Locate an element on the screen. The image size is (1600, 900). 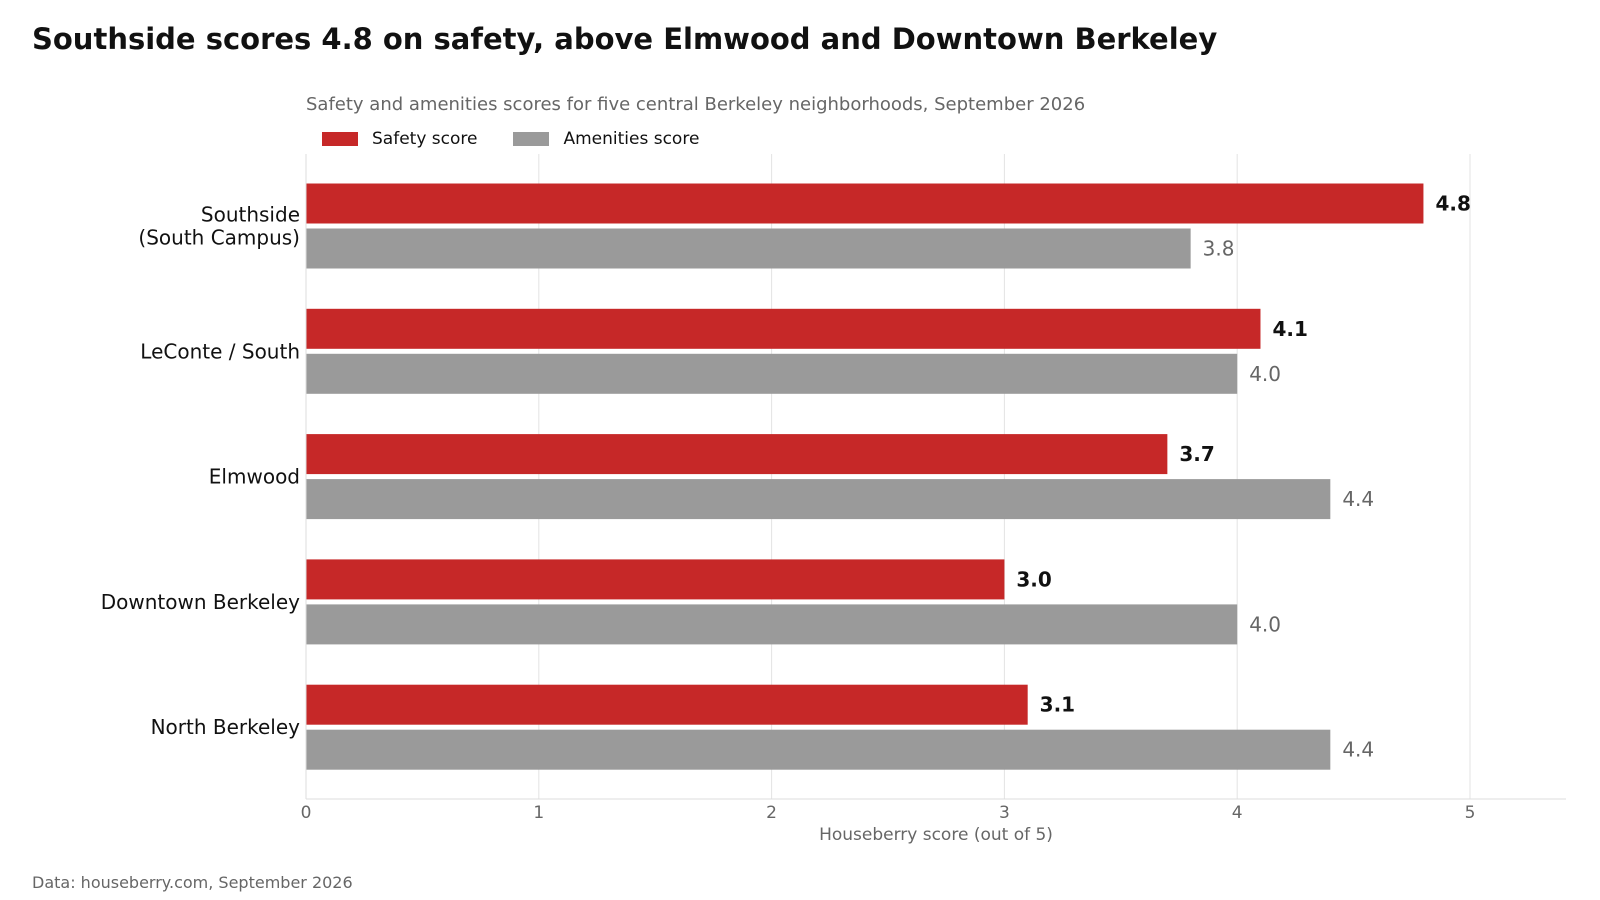
bar-amenities-score-north-berkeley is located at coordinates (818, 749).